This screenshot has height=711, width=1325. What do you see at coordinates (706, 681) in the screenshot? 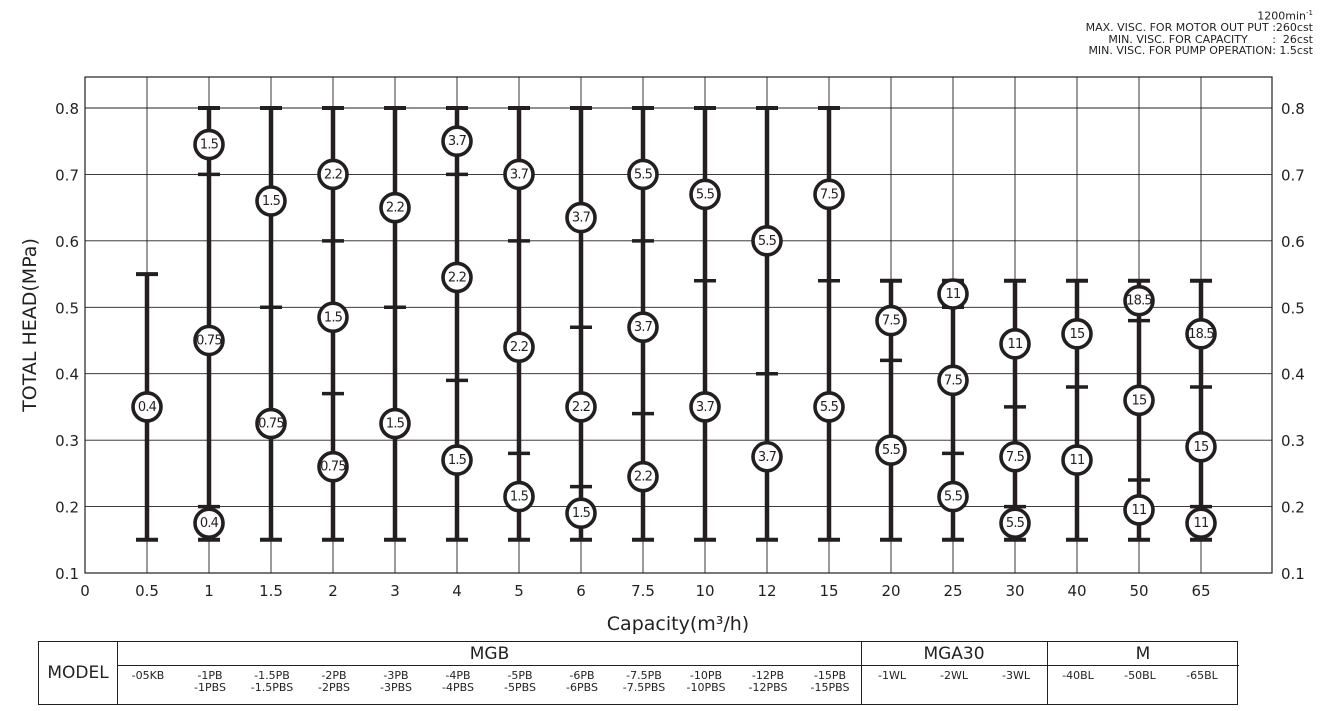
I see `model-cell: -10PB -10PBS` at bounding box center [706, 681].